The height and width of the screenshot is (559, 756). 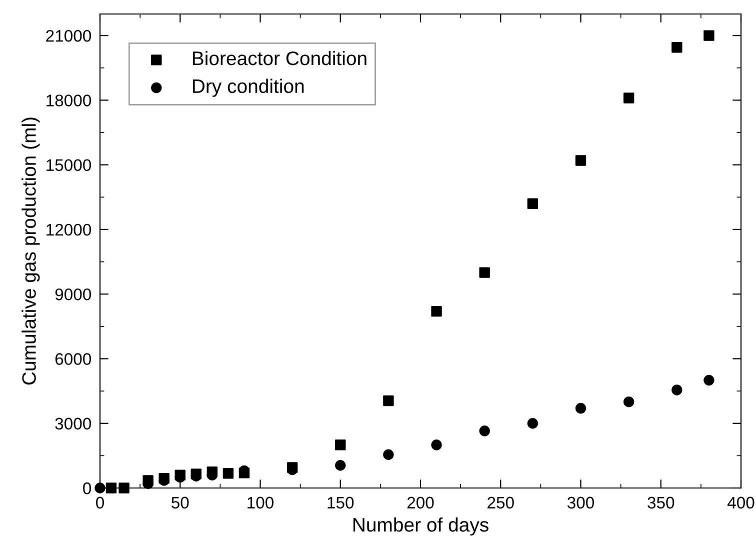 I want to click on y-tick-label: 9000, so click(x=73, y=294).